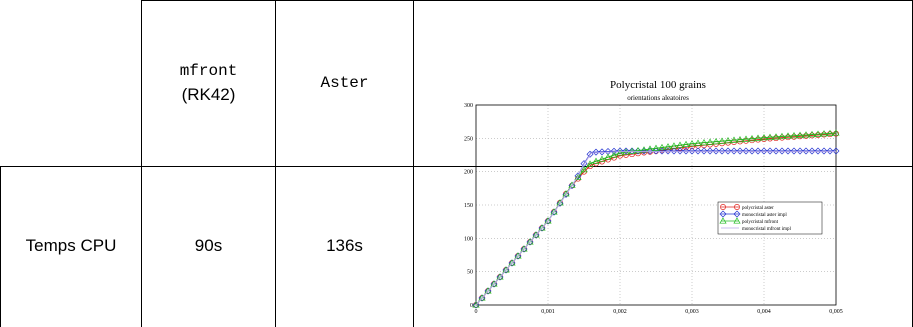  I want to click on header-mfront-name: mfront, so click(208, 71).